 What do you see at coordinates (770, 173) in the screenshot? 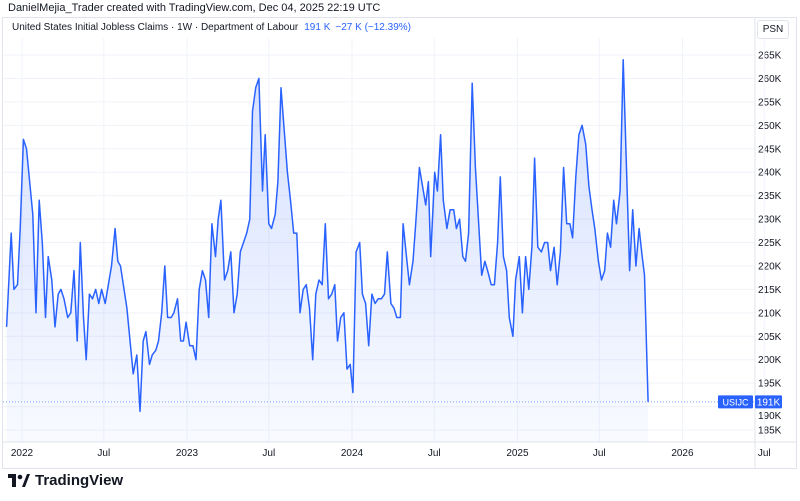
I see `y-tick-label: 240K` at bounding box center [770, 173].